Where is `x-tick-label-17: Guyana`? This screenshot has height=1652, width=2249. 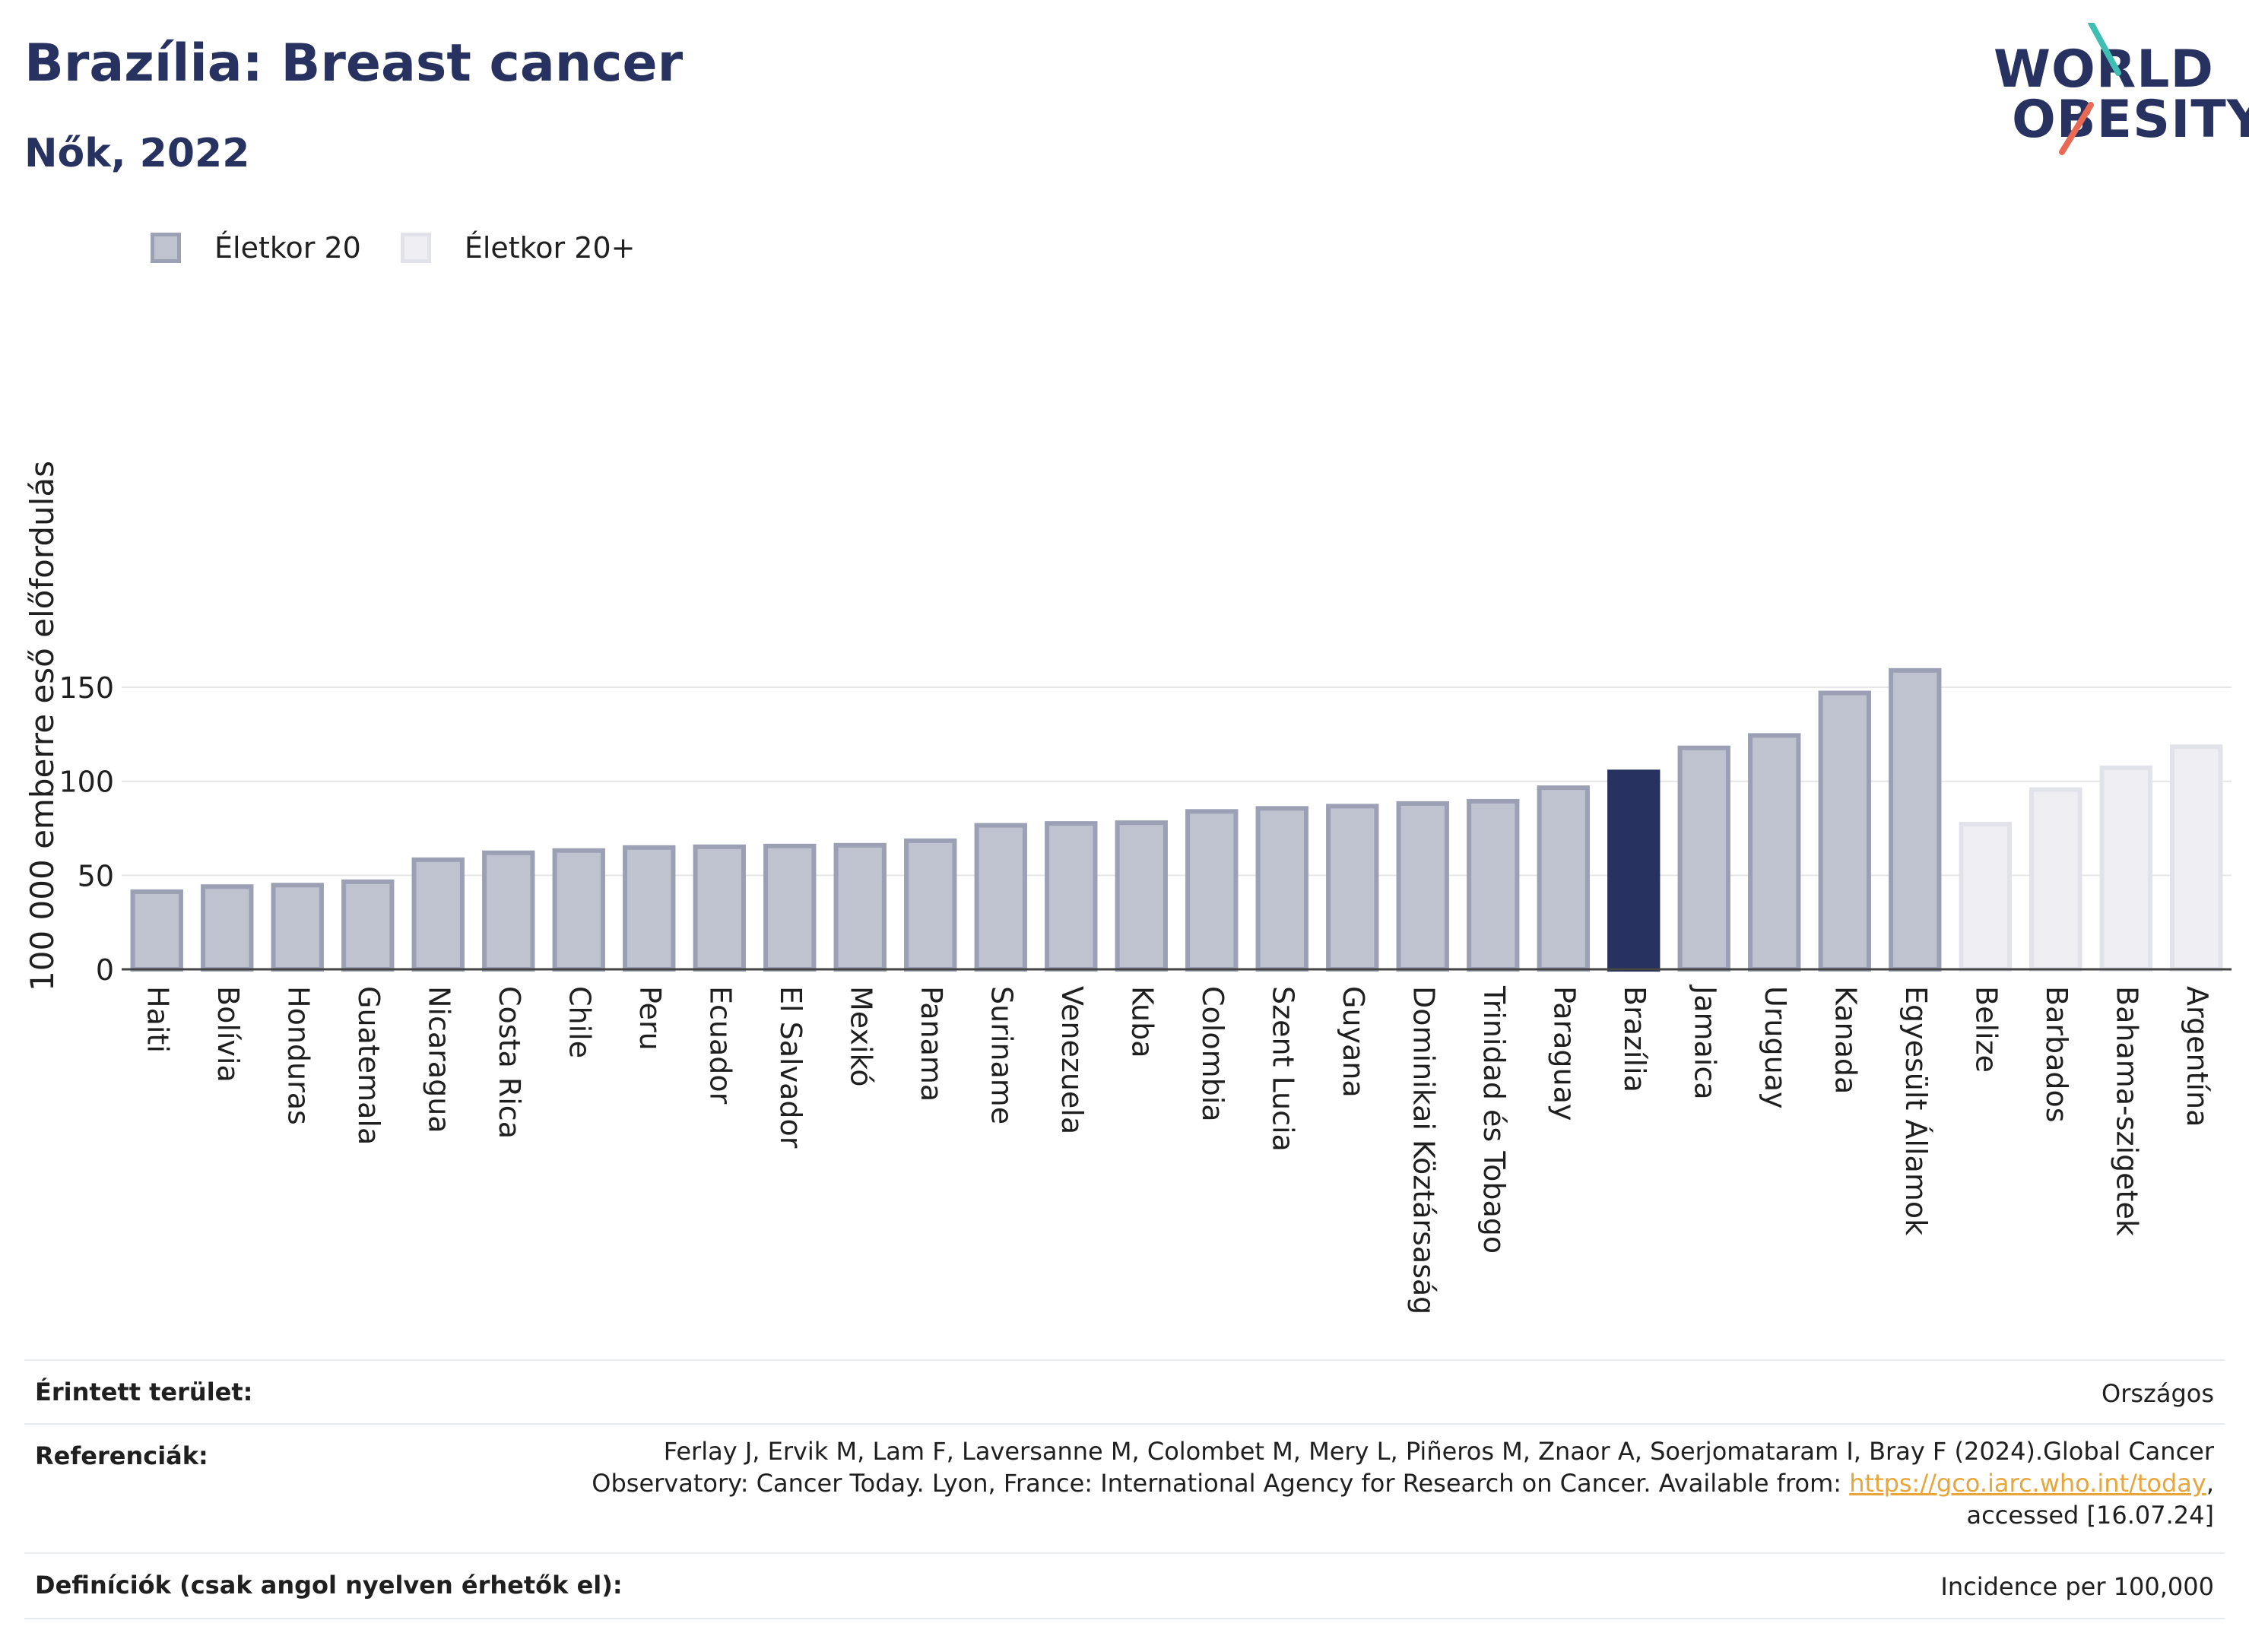
x-tick-label-17: Guyana is located at coordinates (1353, 1042).